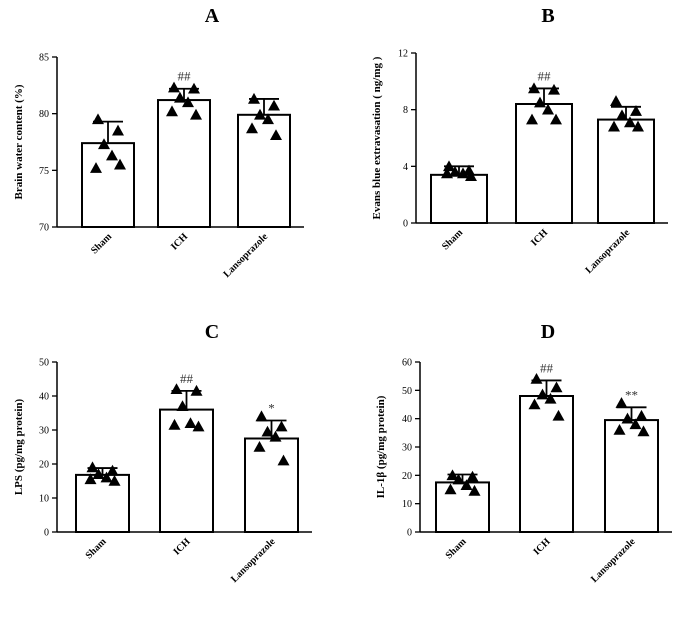 The image size is (700, 619). Describe the element at coordinates (407, 448) in the screenshot. I see `y-tick-label: 30` at that location.